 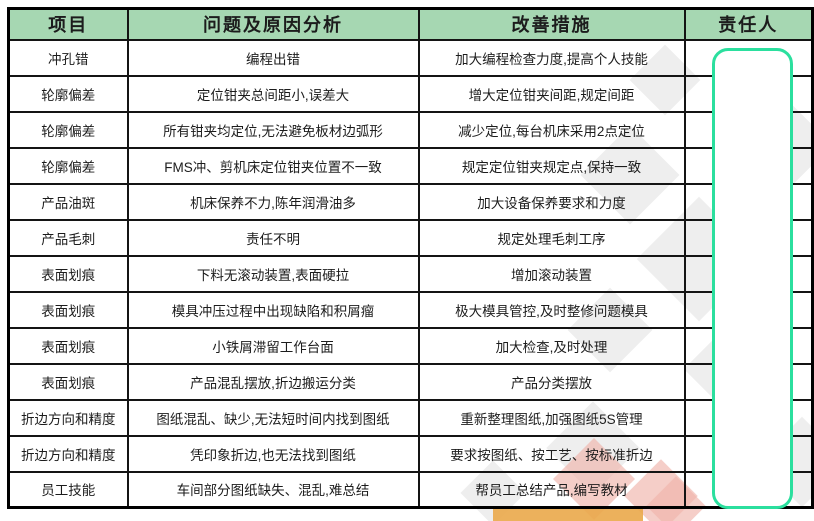 I want to click on measure-cell: 规定定位钳夹规定点,保持一致, so click(x=551, y=165).